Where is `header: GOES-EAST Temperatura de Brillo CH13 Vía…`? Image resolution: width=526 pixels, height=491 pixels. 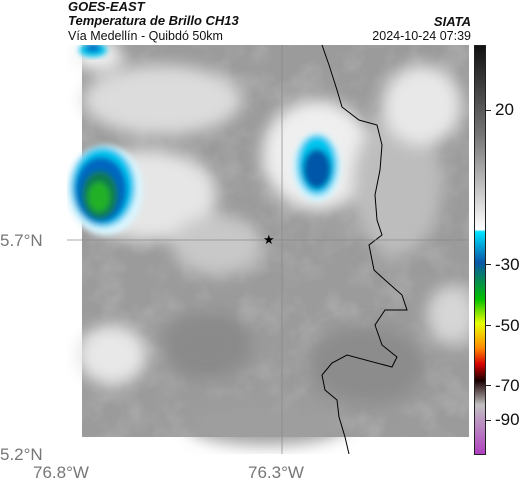
header: GOES-EAST Temperatura de Brillo CH13 Vía… is located at coordinates (269, 22).